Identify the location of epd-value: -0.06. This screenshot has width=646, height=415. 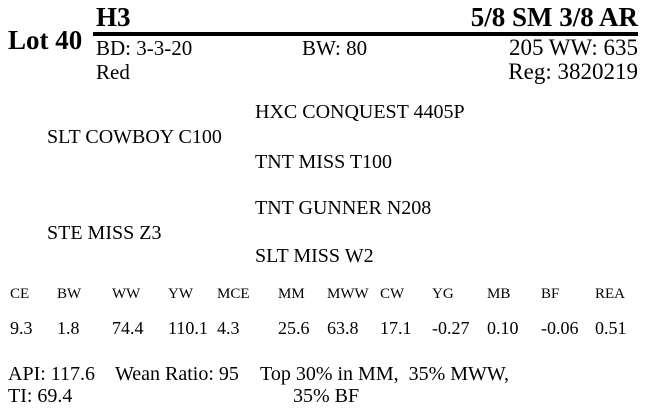
(560, 328).